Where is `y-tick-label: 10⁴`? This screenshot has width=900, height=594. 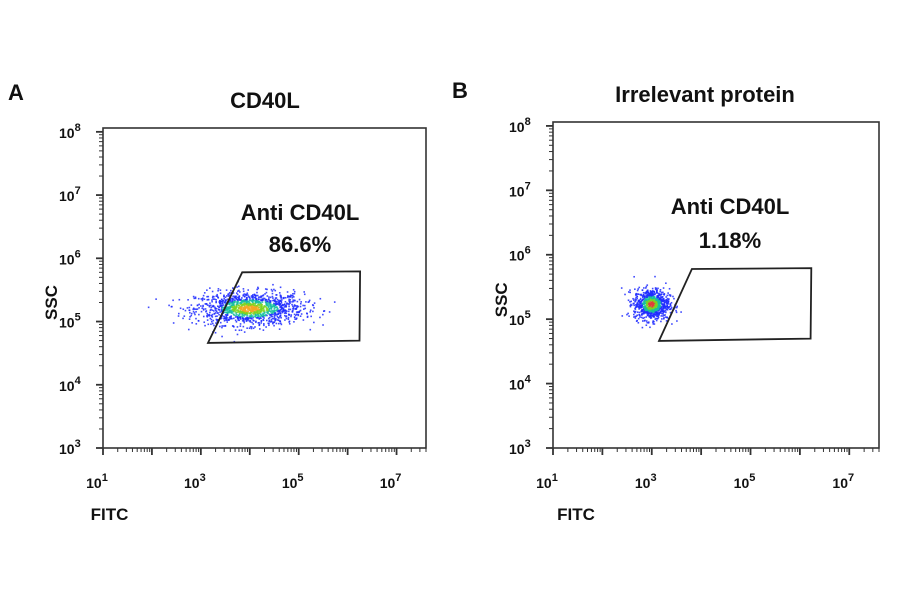 y-tick-label: 10⁴ is located at coordinates (70, 384).